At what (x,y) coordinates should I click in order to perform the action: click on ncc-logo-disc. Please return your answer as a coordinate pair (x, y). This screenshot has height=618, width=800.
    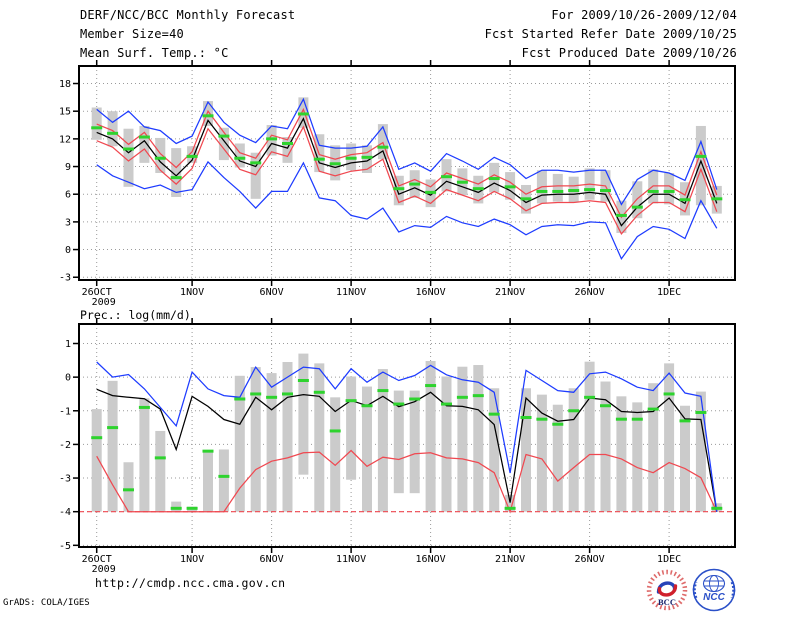
    Looking at the image, I should click on (714, 590).